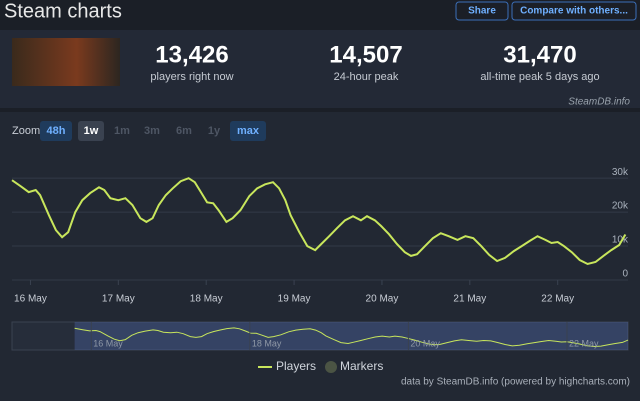 This screenshot has width=640, height=401. Describe the element at coordinates (331, 367) in the screenshot. I see `legend-swatch` at that location.